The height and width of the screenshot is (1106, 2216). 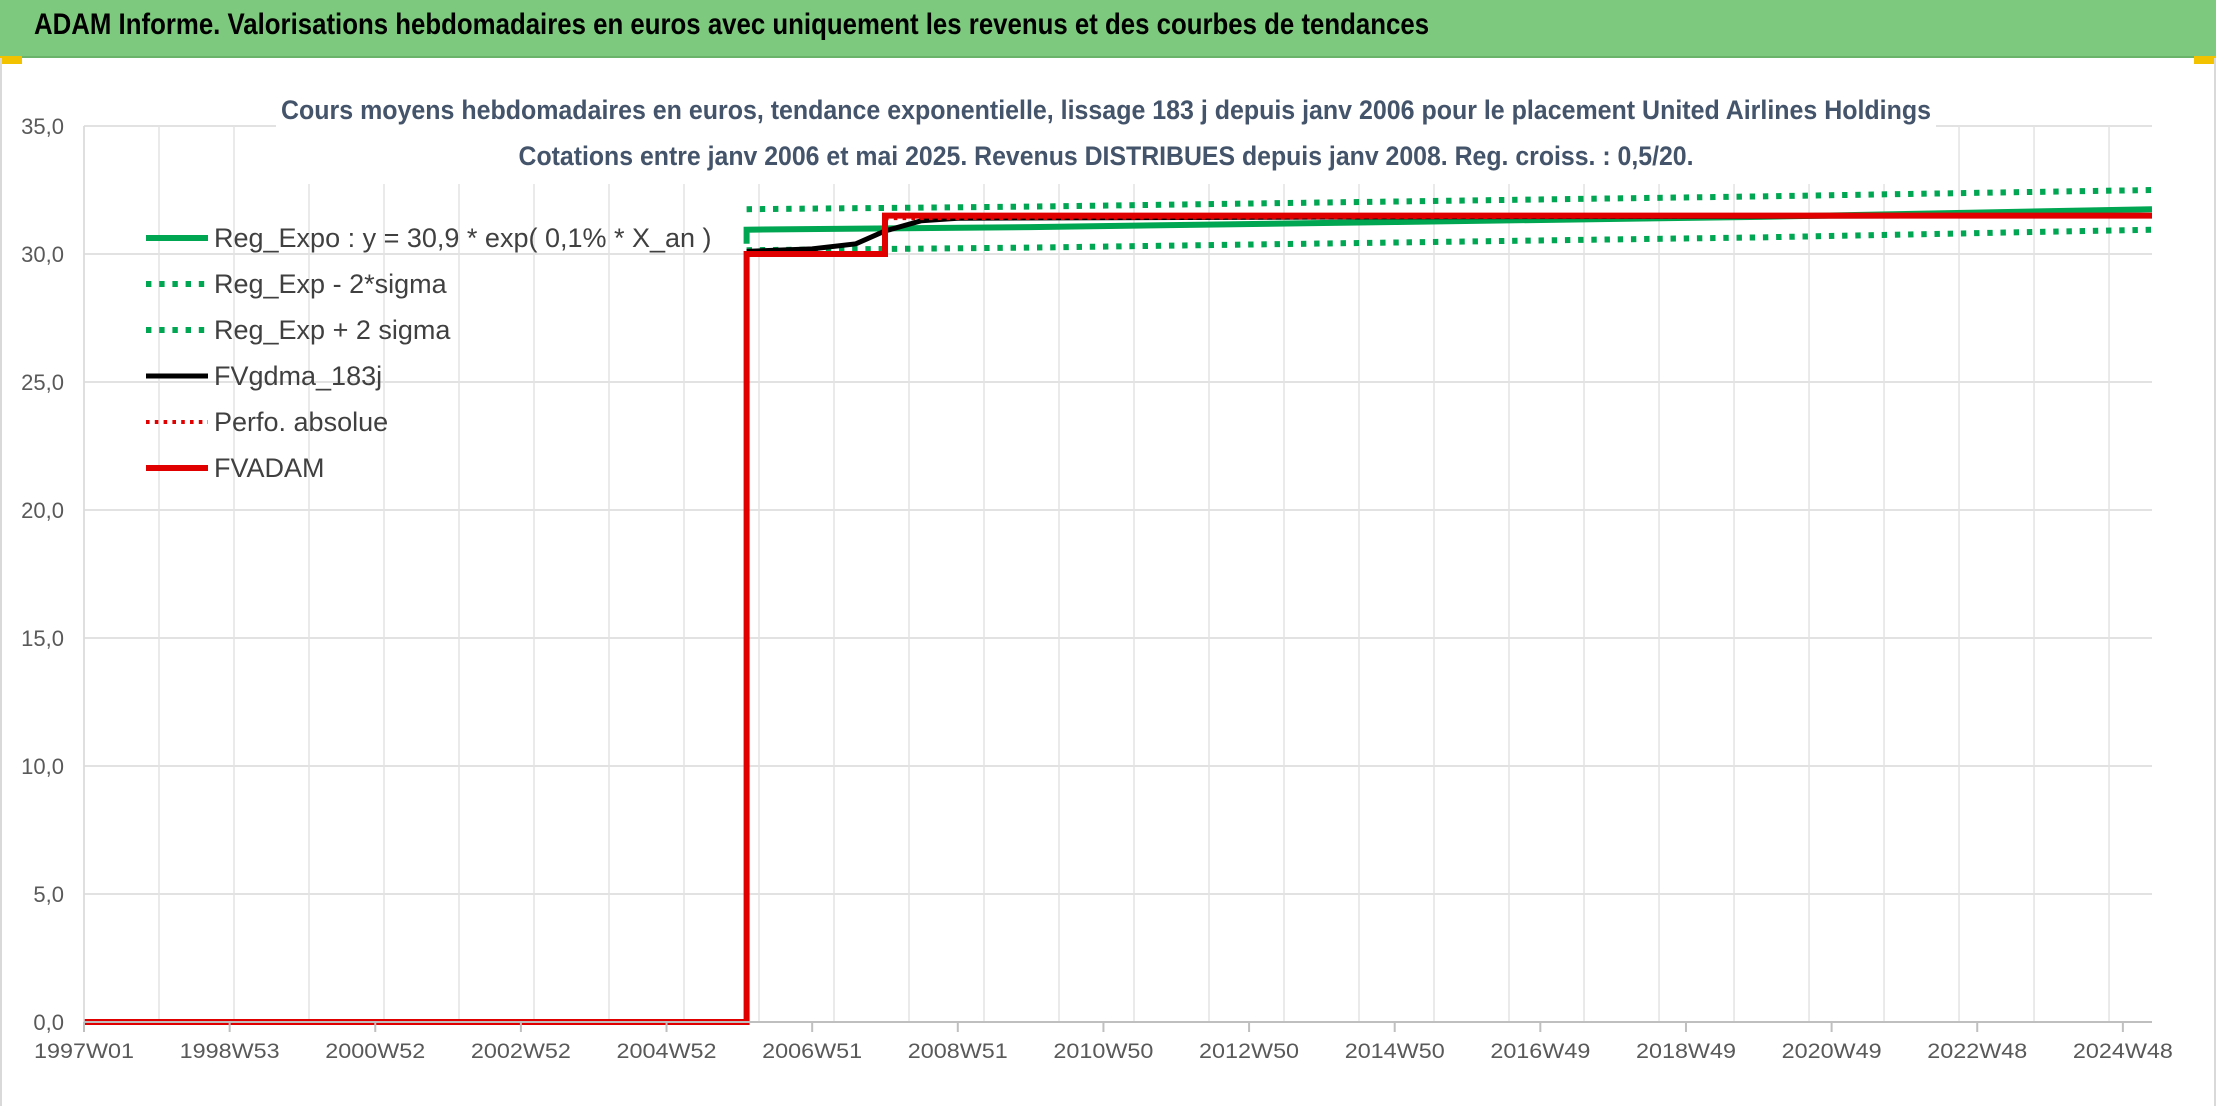 I want to click on y-tick-label: 10,0, so click(x=42, y=766).